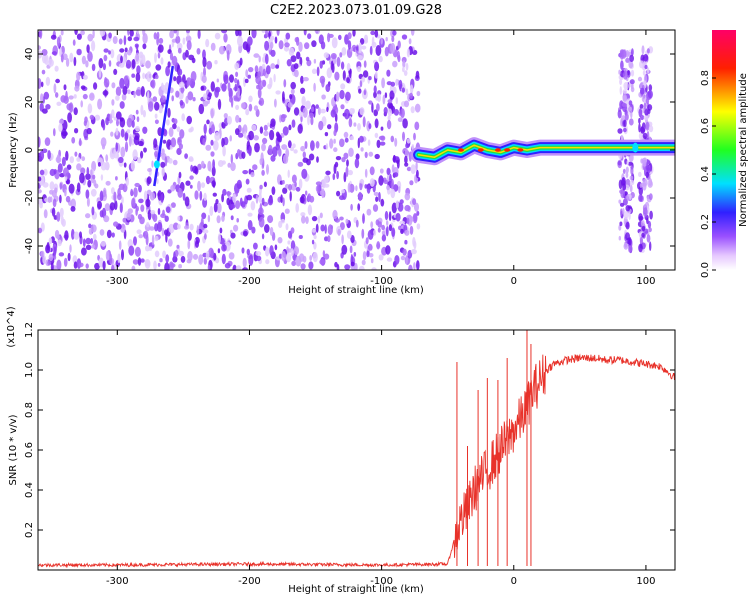 The image size is (750, 600). I want to click on spectrogram-y-tick-label: 20, so click(29, 102).